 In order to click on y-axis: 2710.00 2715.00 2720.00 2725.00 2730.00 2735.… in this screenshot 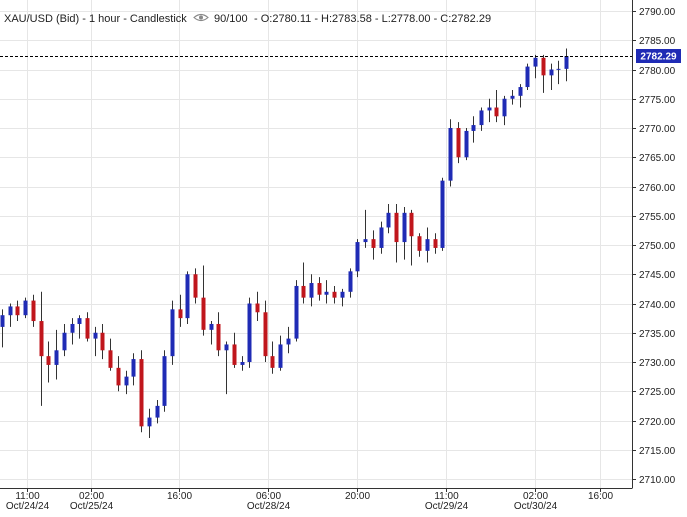, I will do `click(654, 246)`.